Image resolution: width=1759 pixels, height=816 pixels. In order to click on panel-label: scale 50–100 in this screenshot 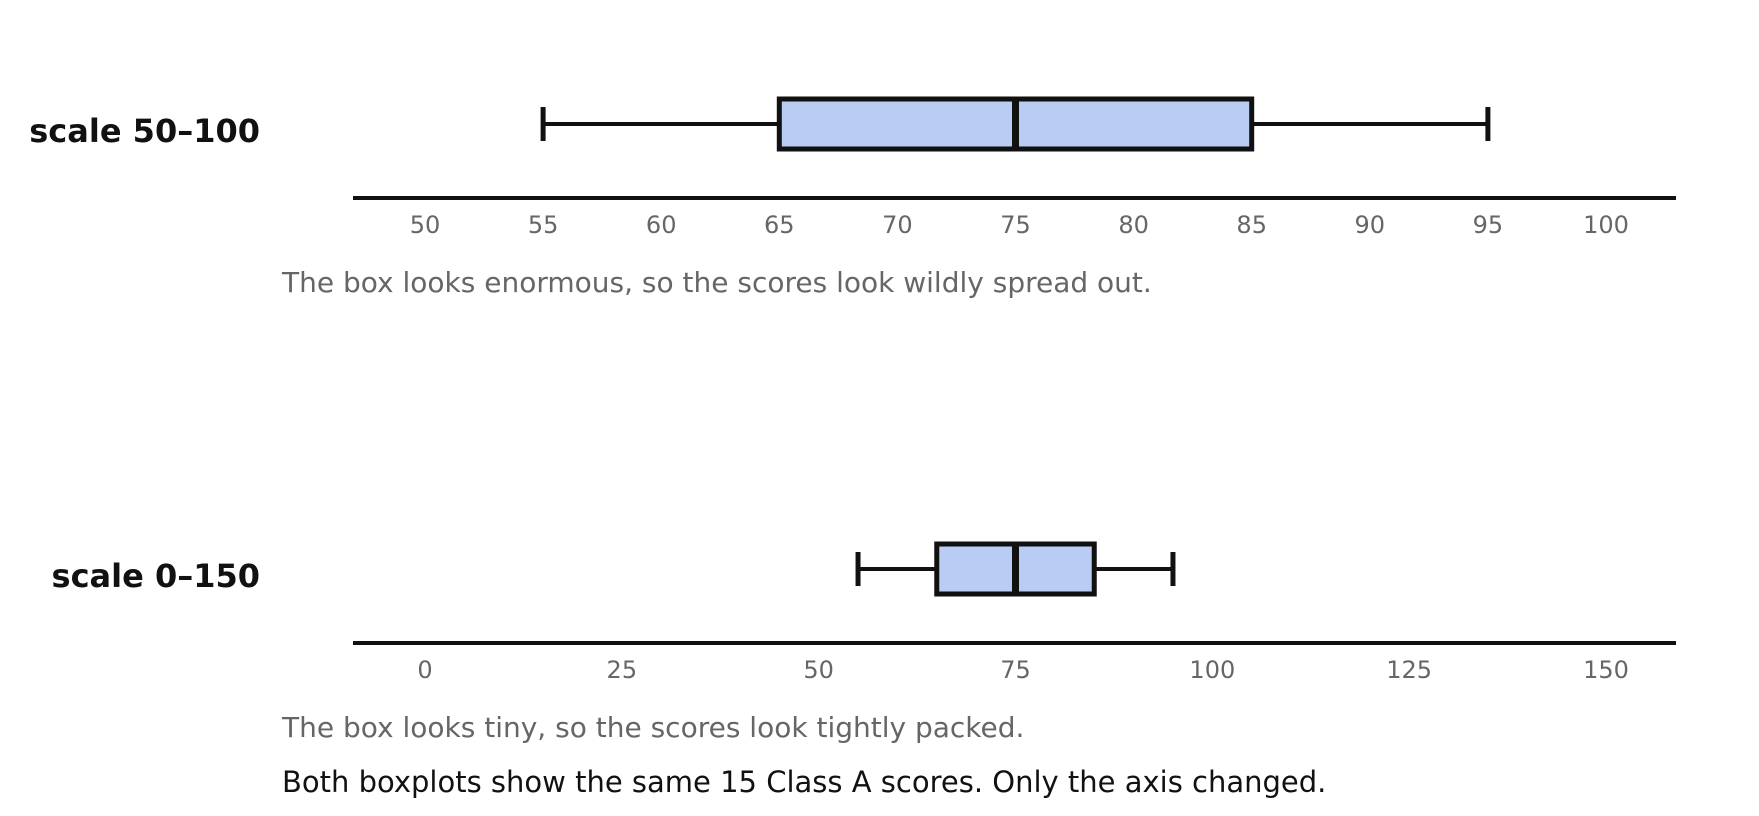, I will do `click(144, 131)`.